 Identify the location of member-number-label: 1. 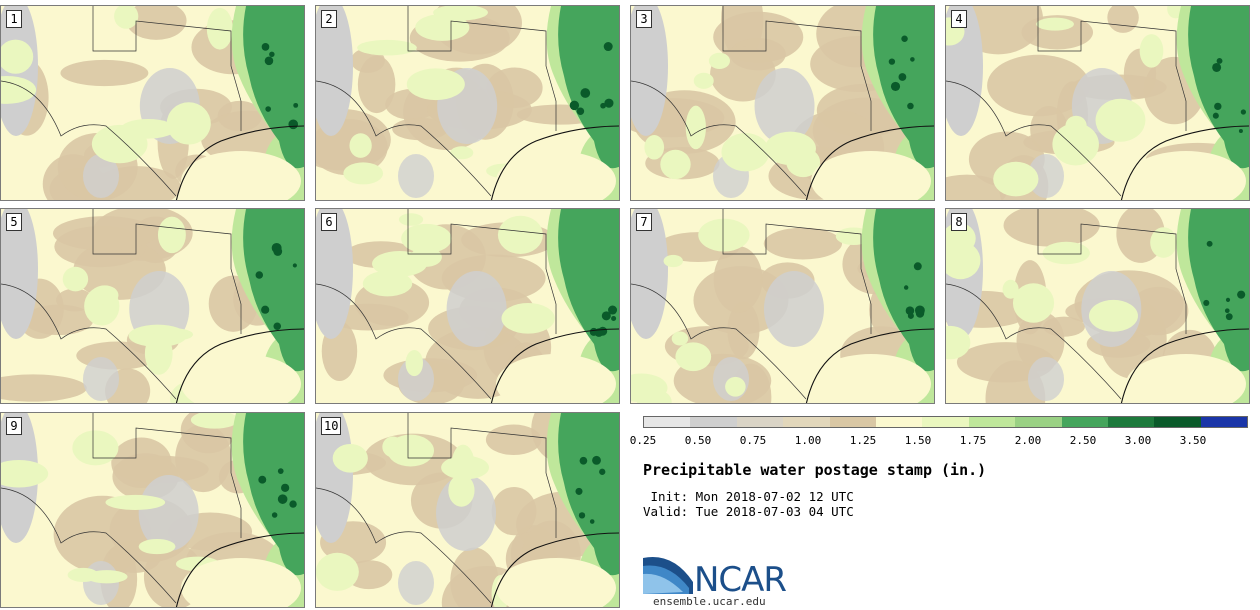
(14, 19).